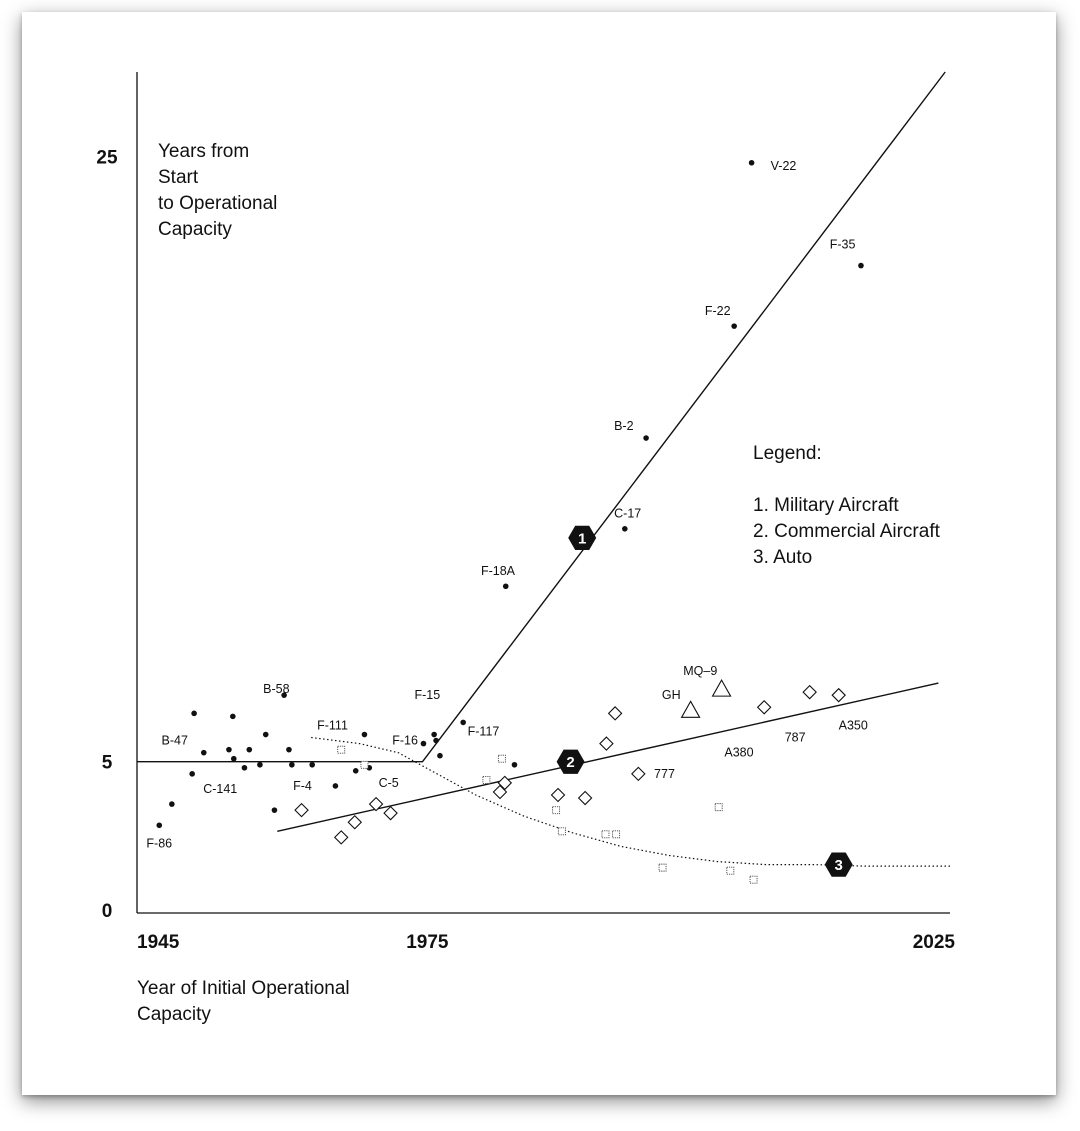 The height and width of the screenshot is (1131, 1080). I want to click on x-tick-label: 1975, so click(427, 942).